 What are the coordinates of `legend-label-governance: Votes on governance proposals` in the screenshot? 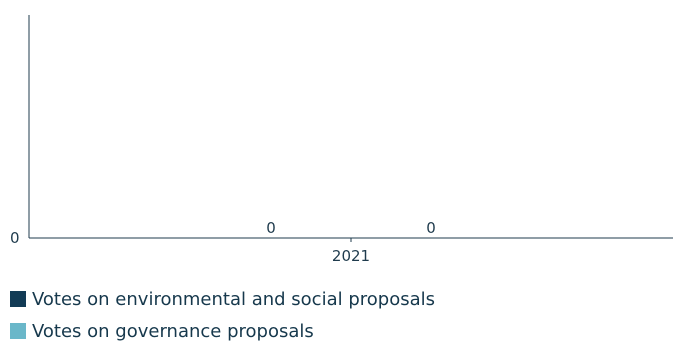 It's located at (173, 331).